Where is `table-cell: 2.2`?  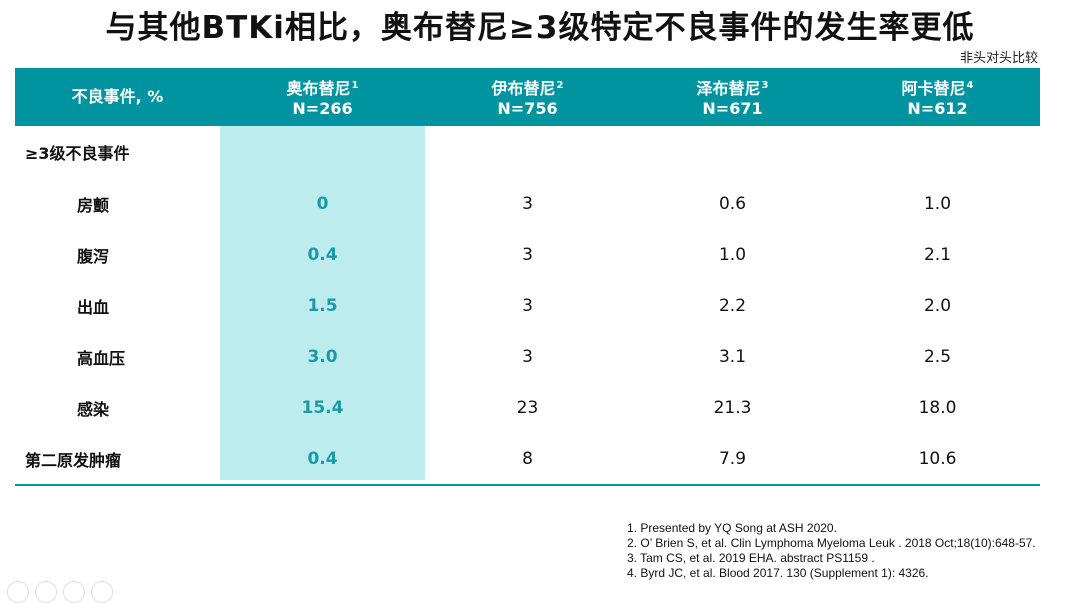
table-cell: 2.2 is located at coordinates (732, 305).